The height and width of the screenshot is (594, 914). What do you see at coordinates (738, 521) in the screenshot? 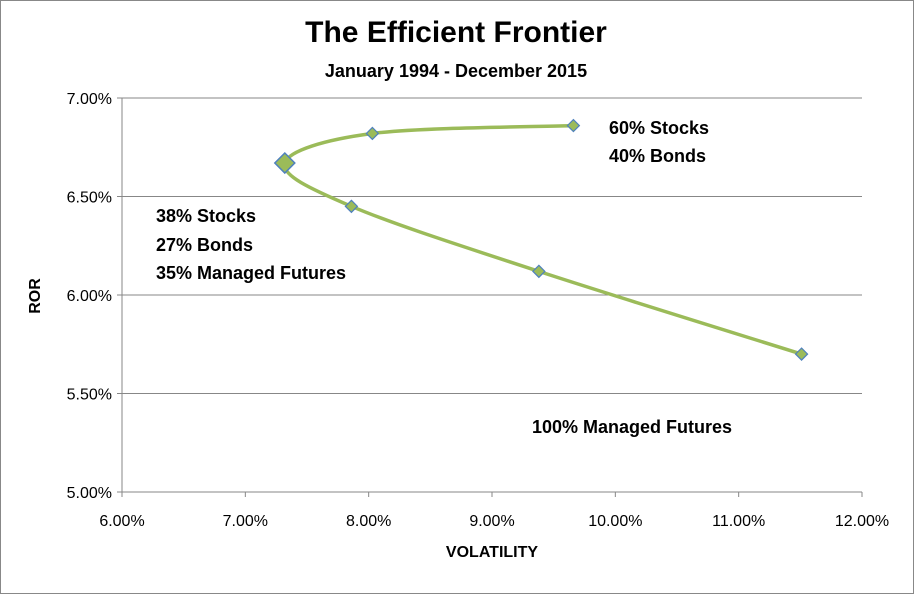
I see `x-tick-label: 11.00%` at bounding box center [738, 521].